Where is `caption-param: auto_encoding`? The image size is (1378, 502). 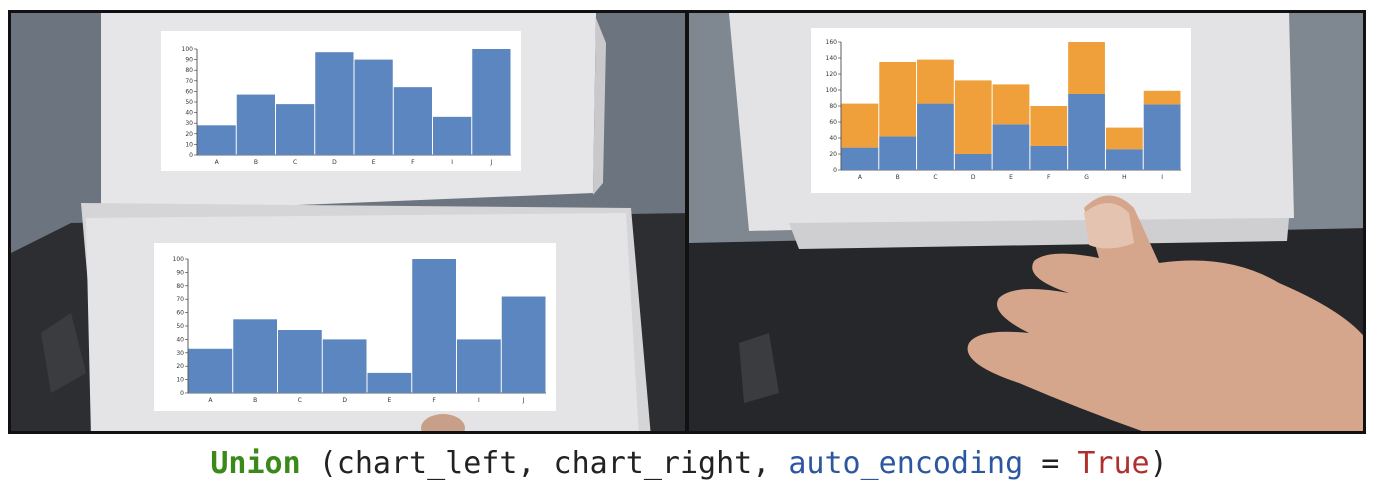
caption-param: auto_encoding is located at coordinates (906, 463).